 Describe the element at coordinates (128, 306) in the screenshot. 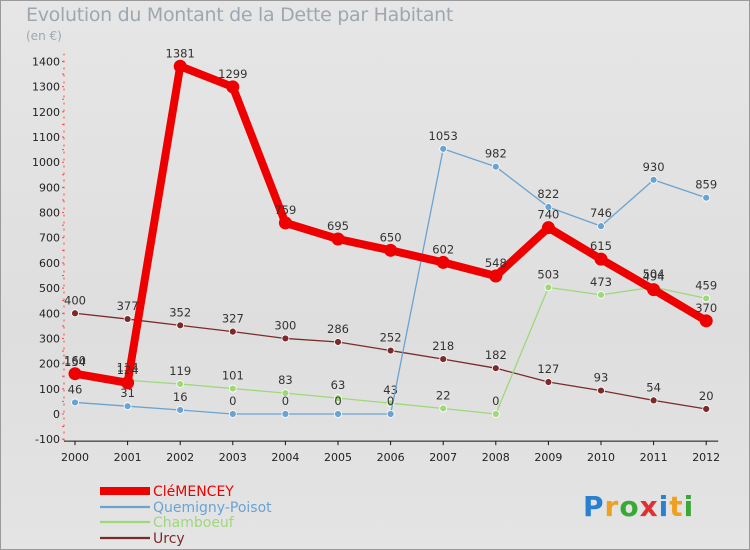

I see `data-label: 377` at that location.